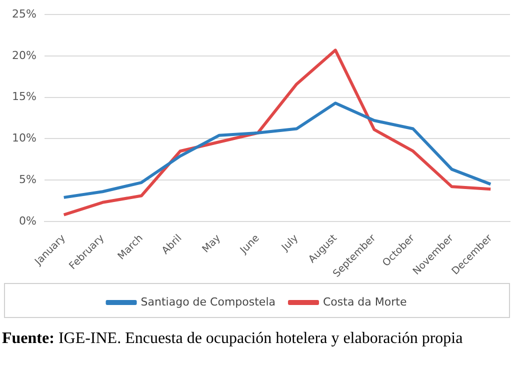 This screenshot has width=520, height=365. Describe the element at coordinates (24, 55) in the screenshot. I see `y-tick-label: 20%` at that location.